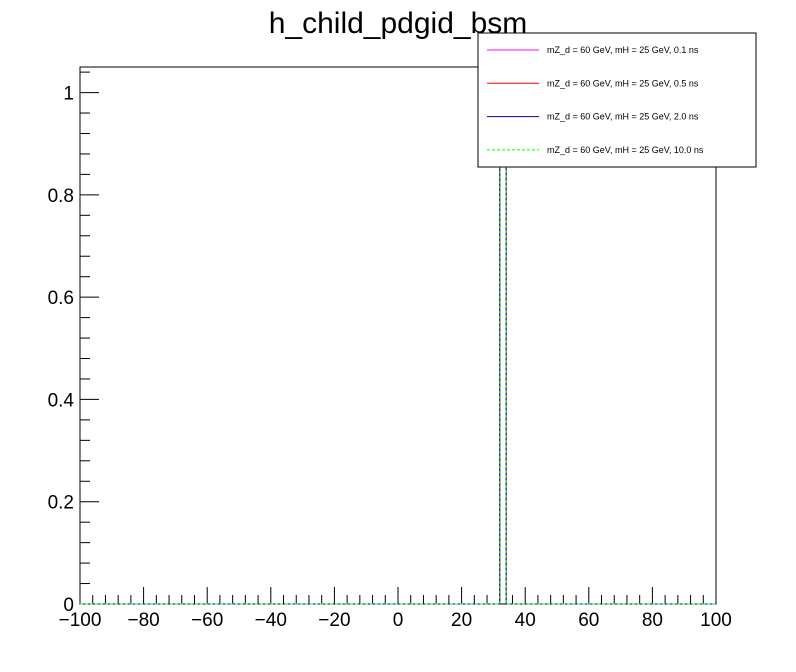 Image resolution: width=796 pixels, height=672 pixels. What do you see at coordinates (623, 83) in the screenshot?
I see `legend-label: mZ_d = 60 GeV, mH = 25 GeV, 0.5 ns` at bounding box center [623, 83].